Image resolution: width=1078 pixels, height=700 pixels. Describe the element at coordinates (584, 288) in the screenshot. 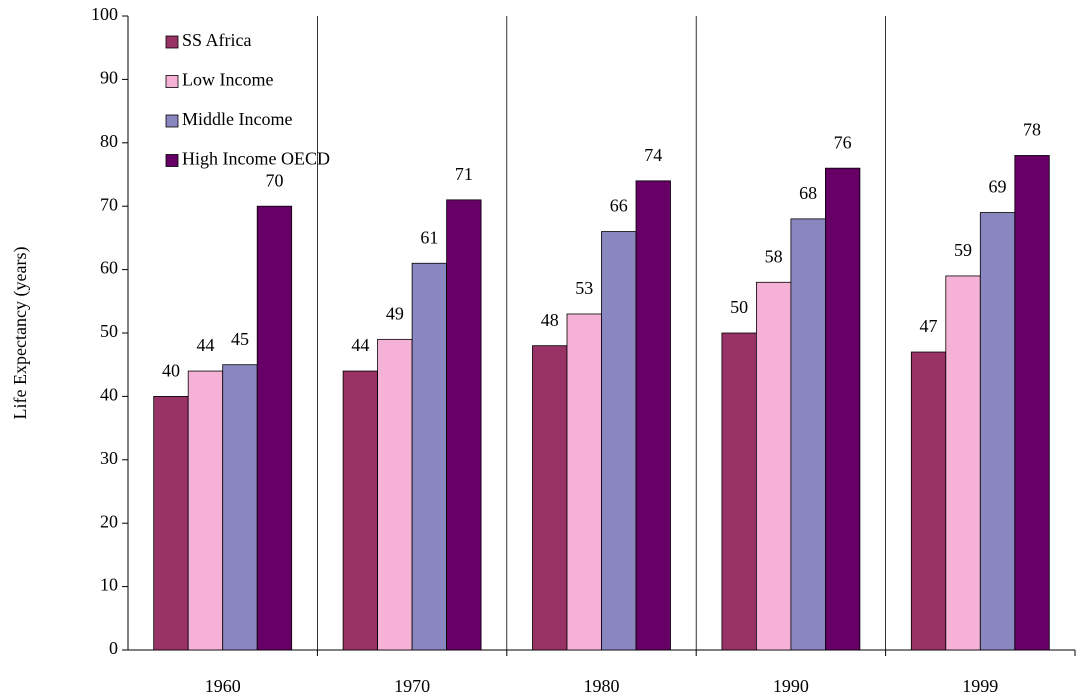

I see `data-label: 53` at that location.